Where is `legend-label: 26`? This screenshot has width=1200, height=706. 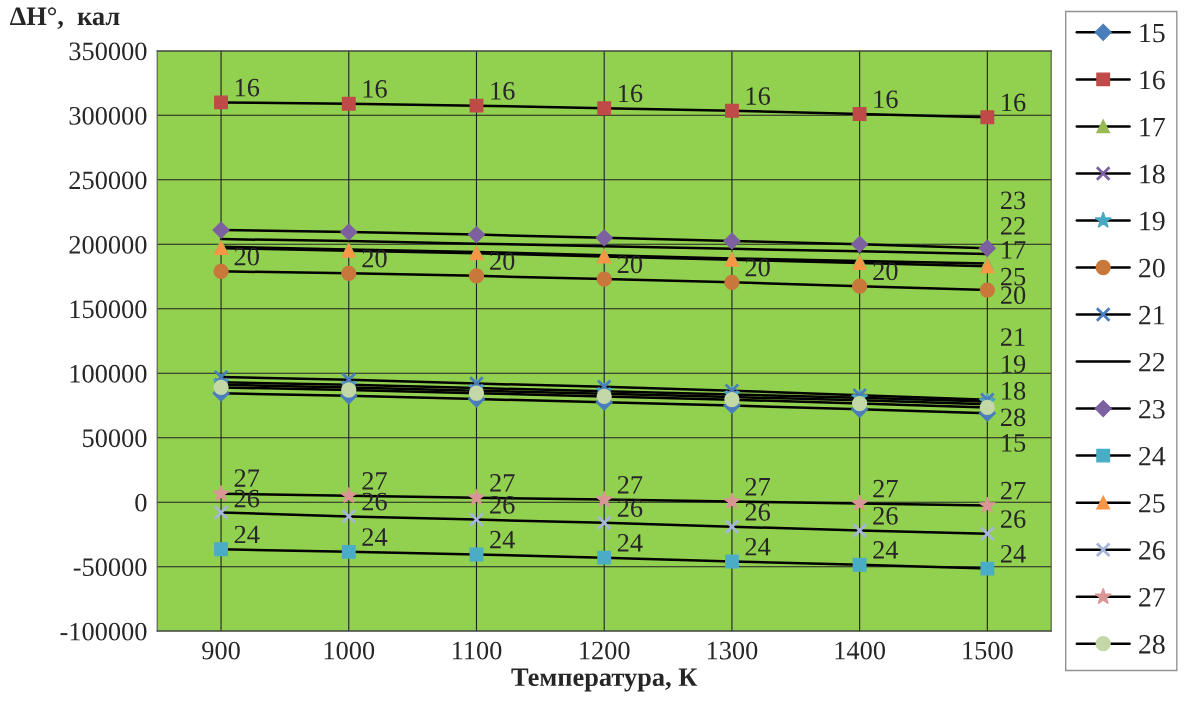
legend-label: 26 is located at coordinates (1152, 550).